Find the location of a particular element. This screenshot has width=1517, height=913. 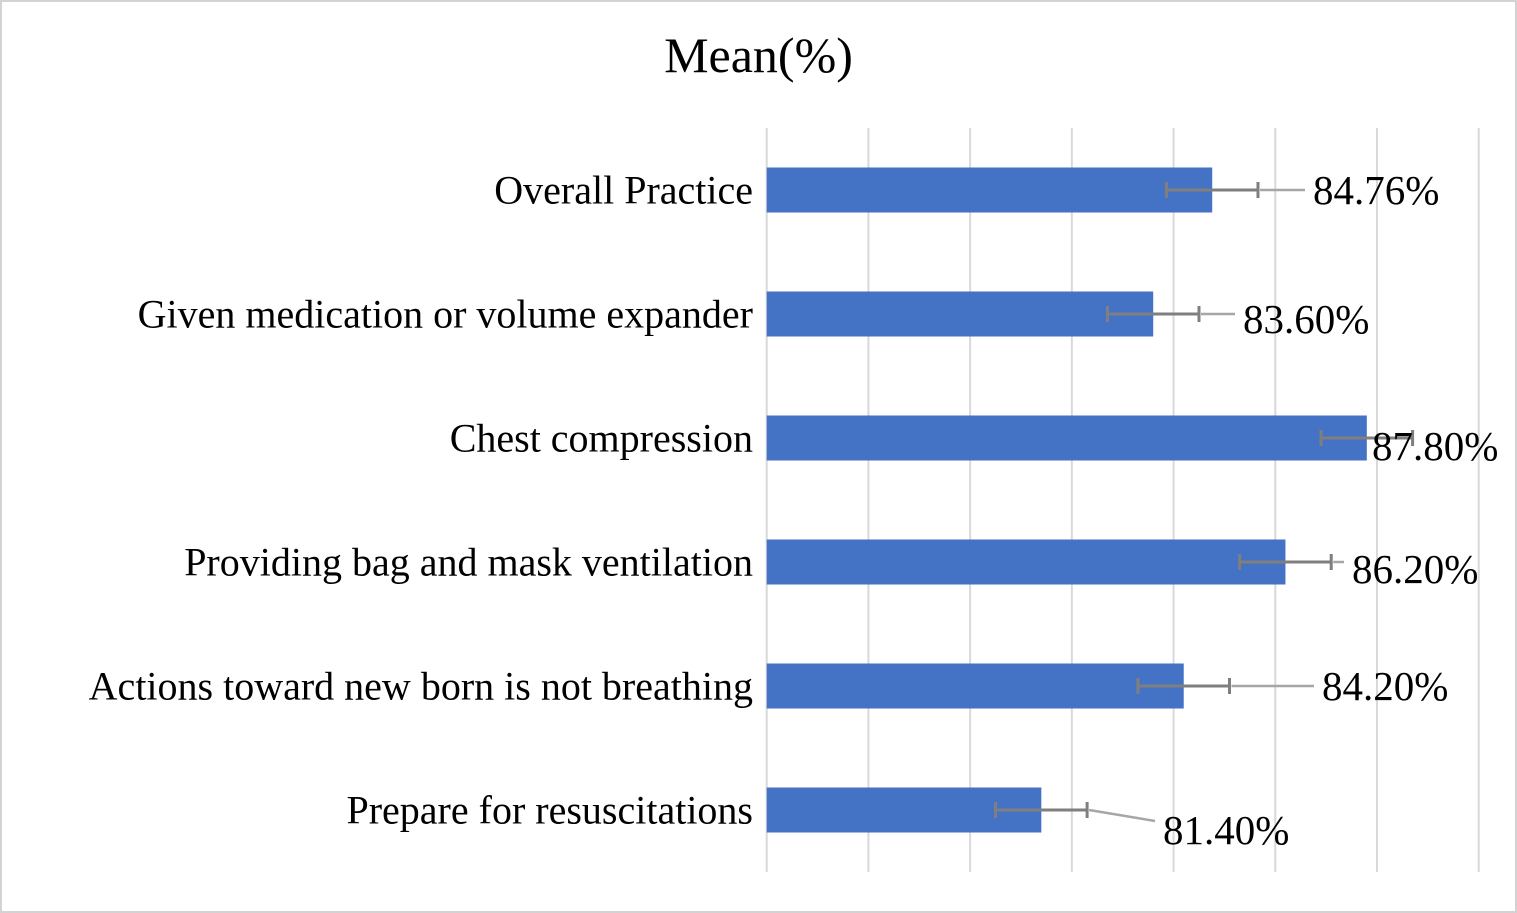

category-label: Chest compression is located at coordinates (601, 438).